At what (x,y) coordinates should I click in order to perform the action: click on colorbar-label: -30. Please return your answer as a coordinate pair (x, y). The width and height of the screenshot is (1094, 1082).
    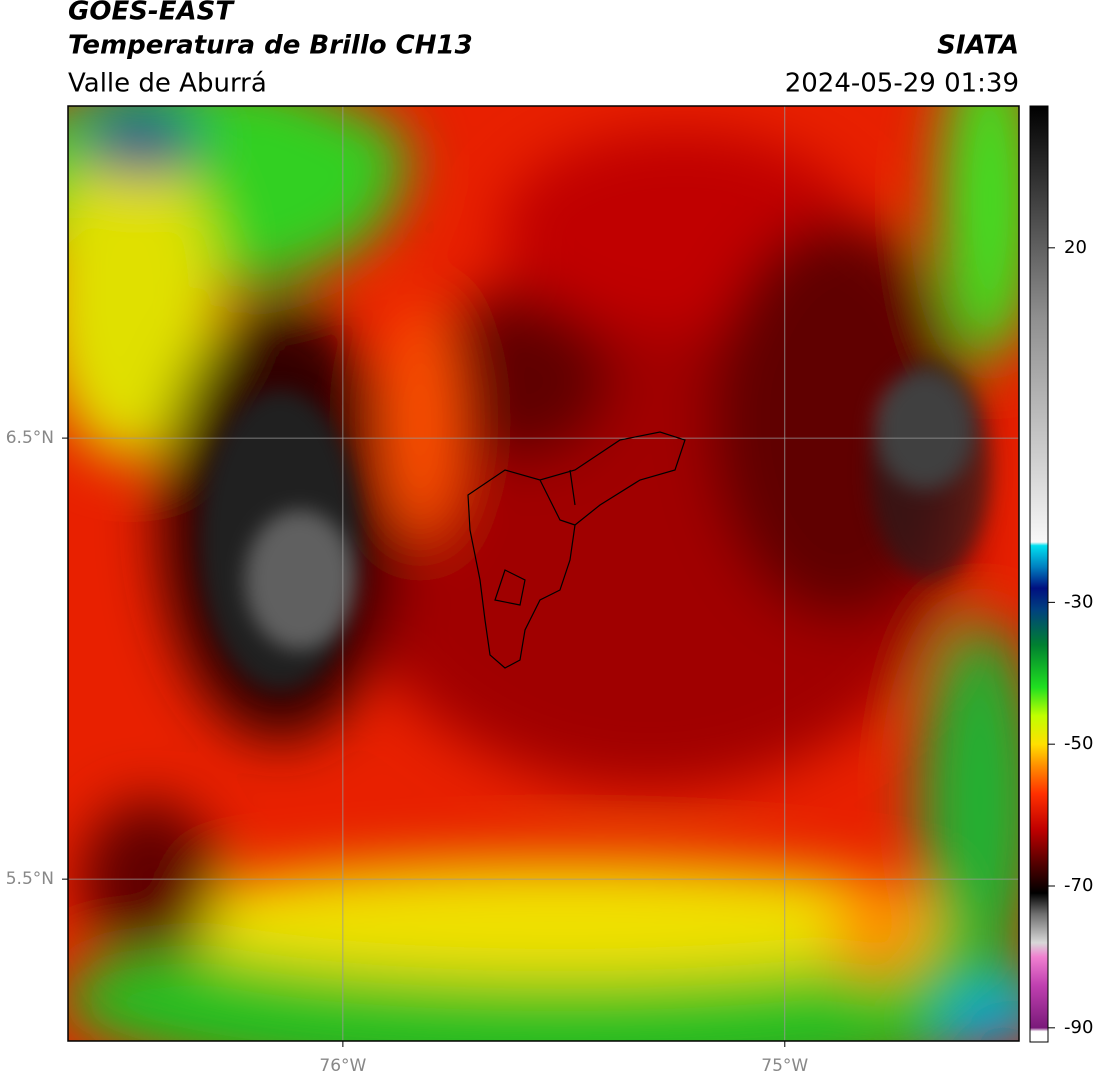
    Looking at the image, I should click on (1078, 601).